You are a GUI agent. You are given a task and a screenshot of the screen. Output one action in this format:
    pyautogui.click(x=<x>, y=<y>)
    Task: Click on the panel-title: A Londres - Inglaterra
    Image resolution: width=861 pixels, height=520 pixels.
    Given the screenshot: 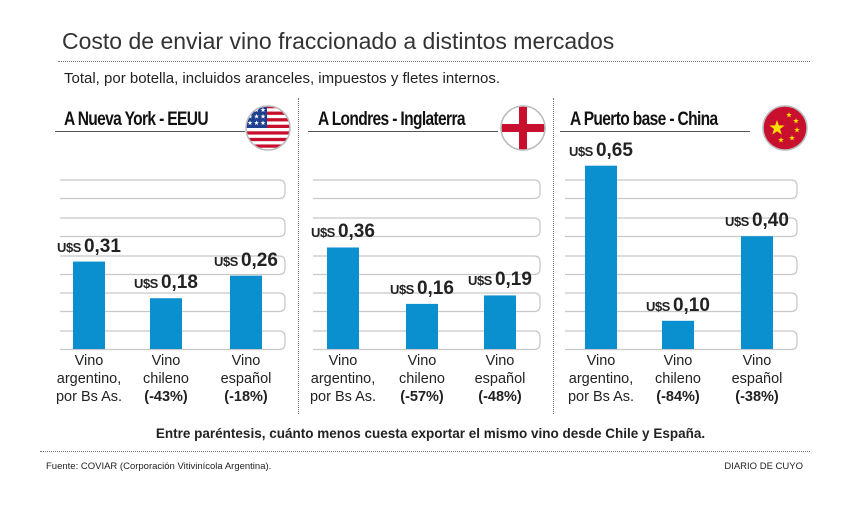 What is the action you would take?
    pyautogui.click(x=392, y=119)
    